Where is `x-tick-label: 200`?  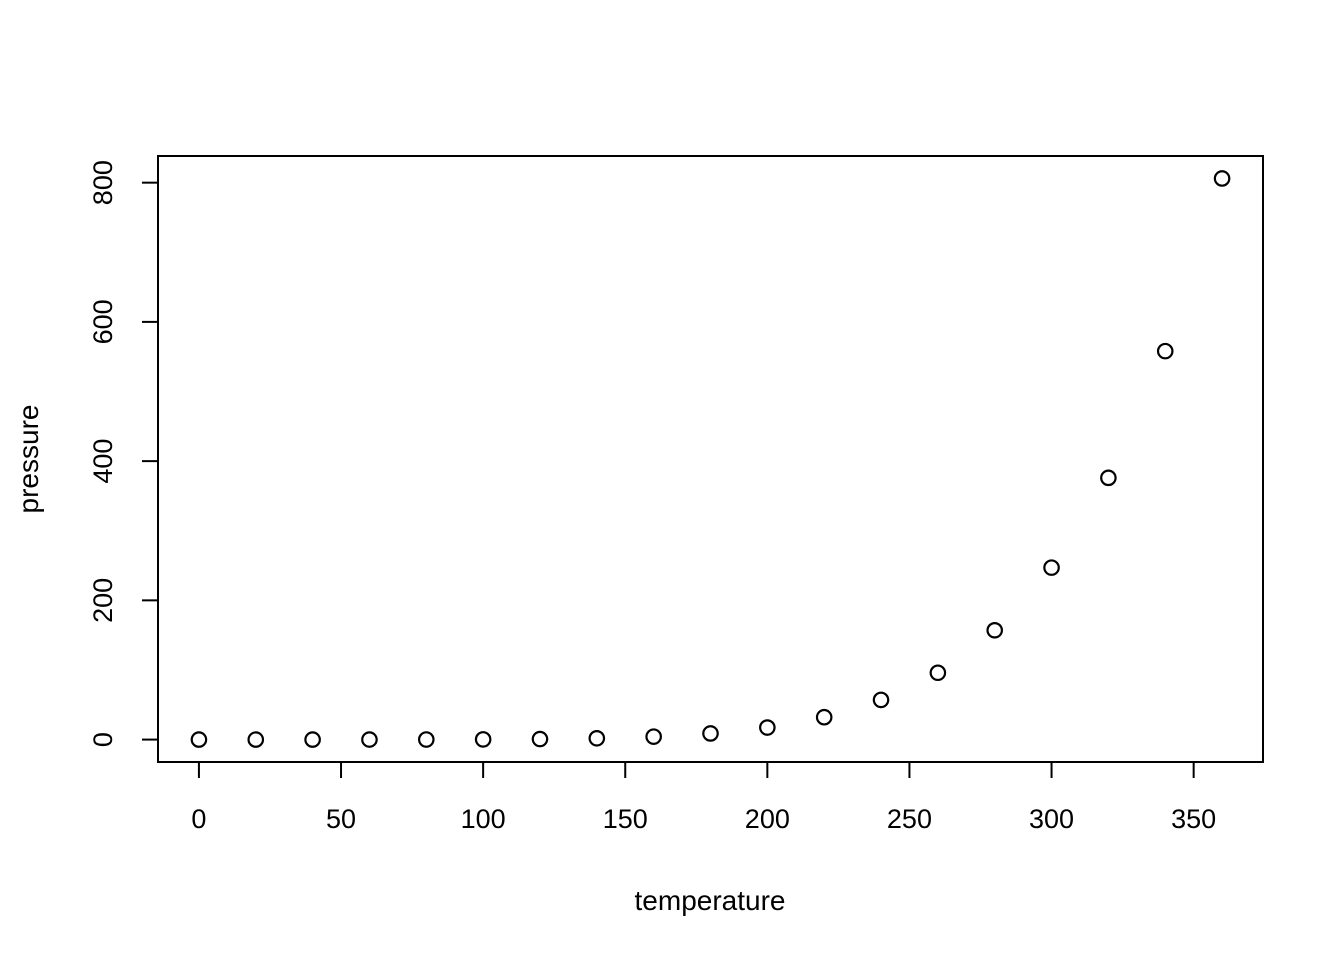 x-tick-label: 200 is located at coordinates (767, 819).